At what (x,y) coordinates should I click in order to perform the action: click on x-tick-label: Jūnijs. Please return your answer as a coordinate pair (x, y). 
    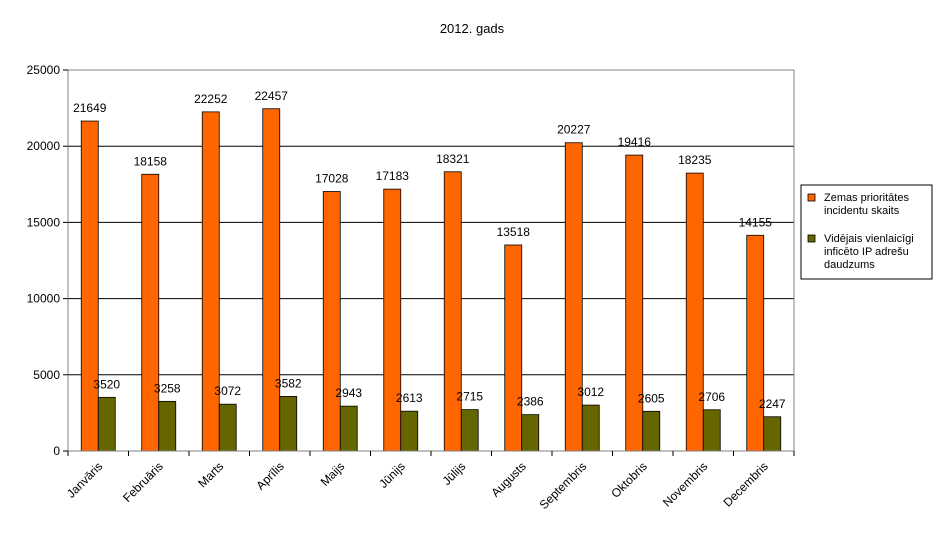
    Looking at the image, I should click on (392, 475).